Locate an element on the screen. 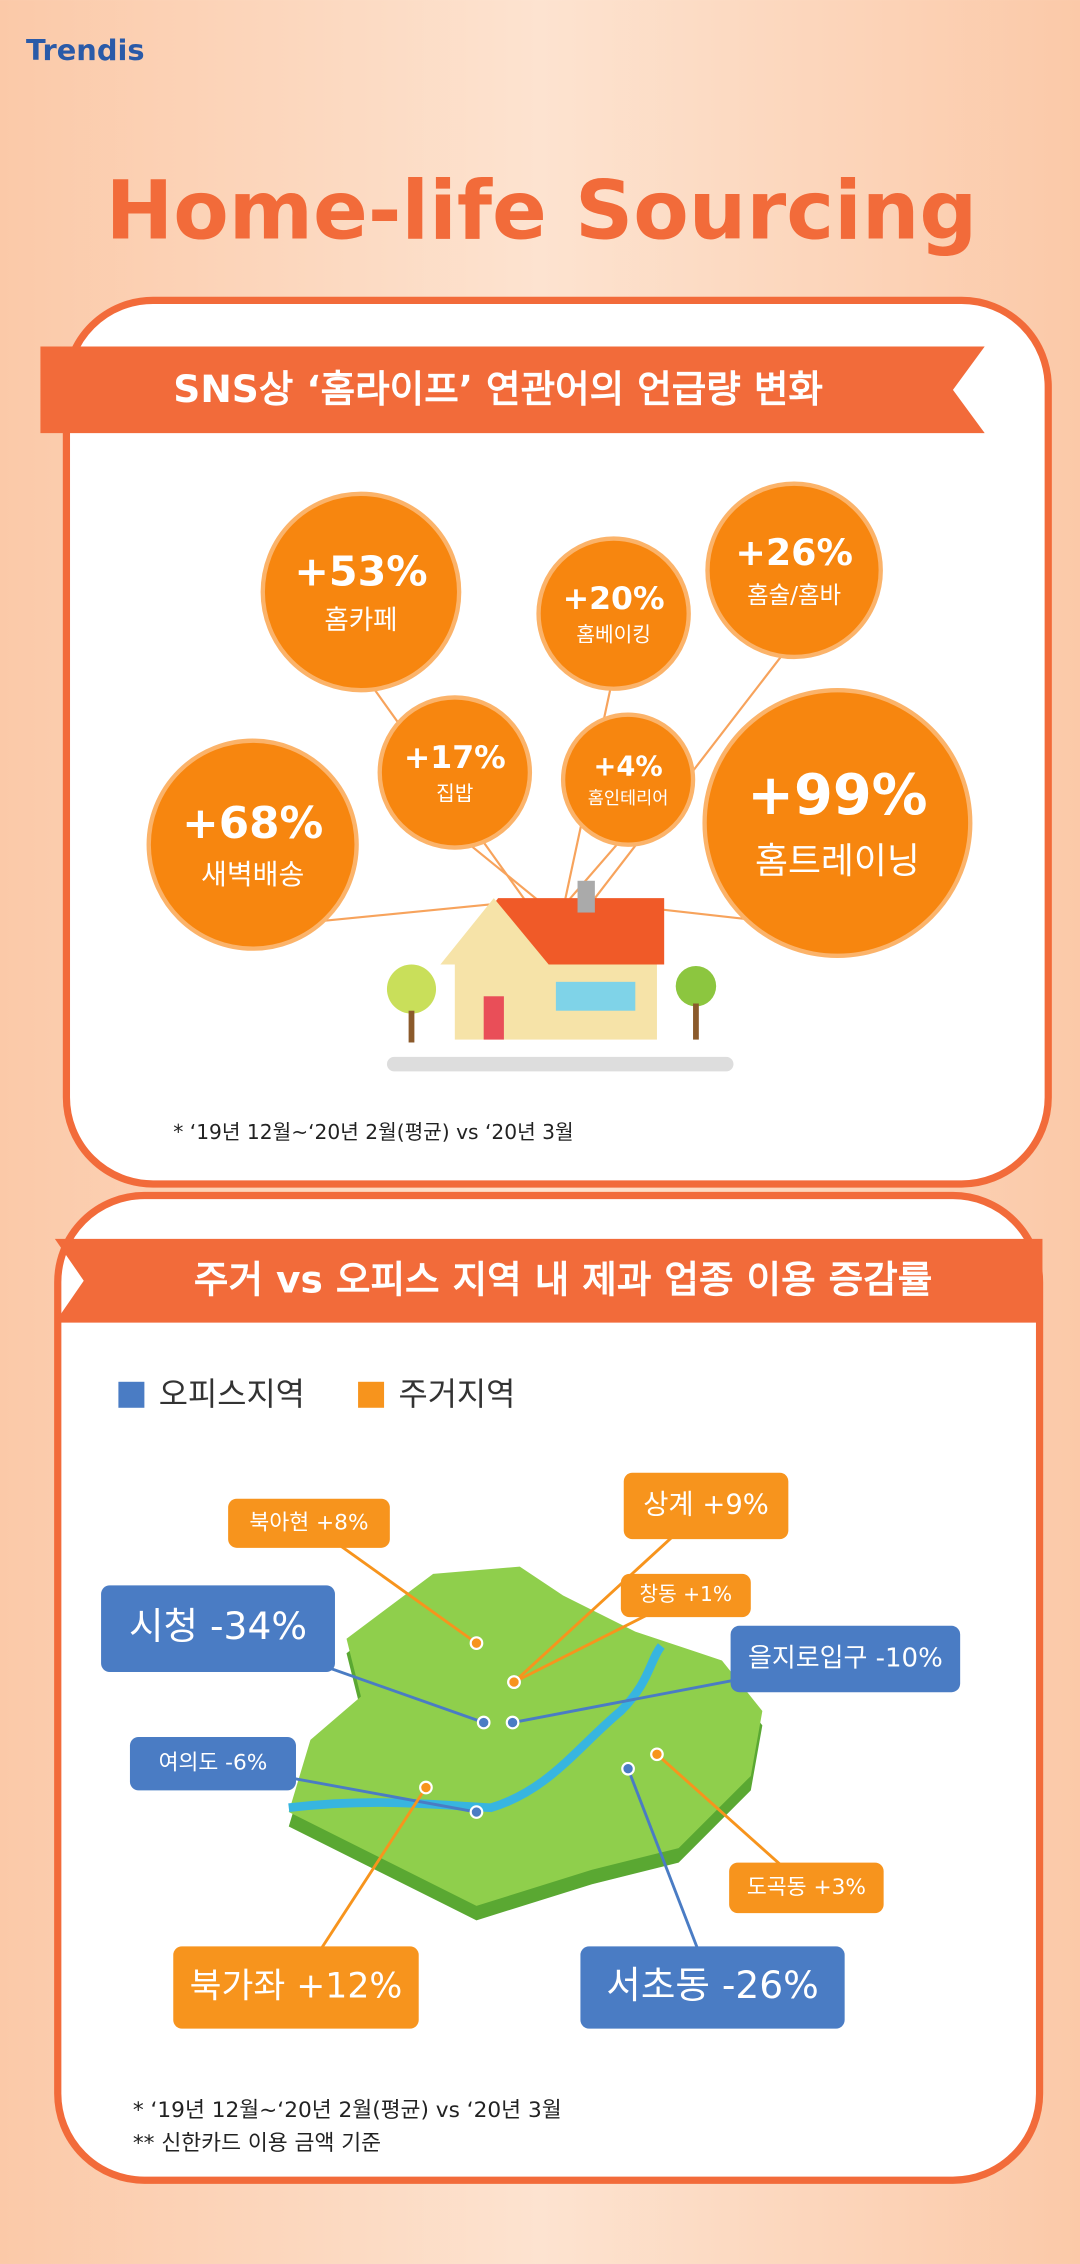  region-label: 도곡동 +3% is located at coordinates (806, 1887).